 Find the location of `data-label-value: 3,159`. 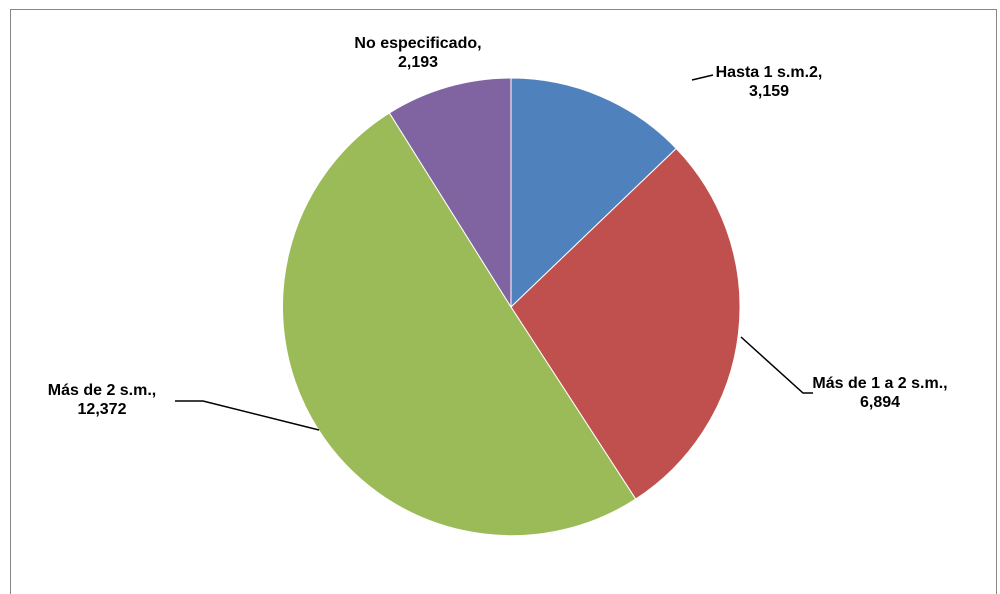

data-label-value: 3,159 is located at coordinates (769, 91).